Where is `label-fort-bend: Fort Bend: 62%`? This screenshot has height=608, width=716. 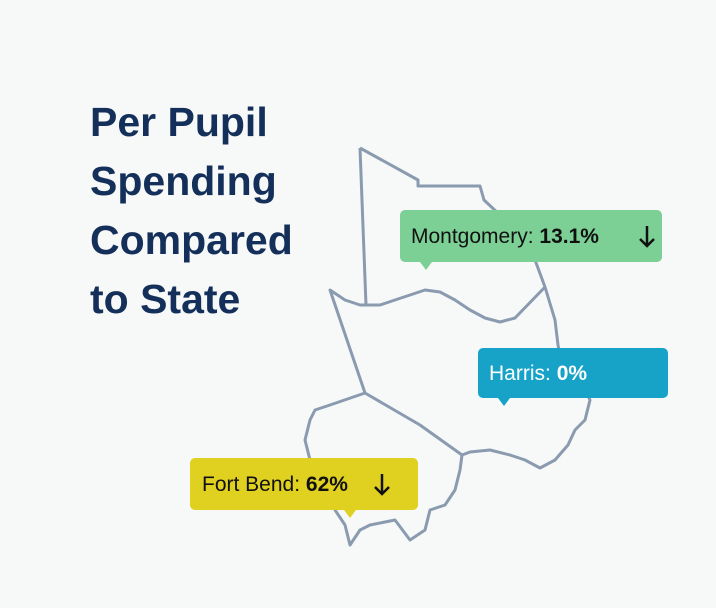 label-fort-bend: Fort Bend: 62% is located at coordinates (304, 488).